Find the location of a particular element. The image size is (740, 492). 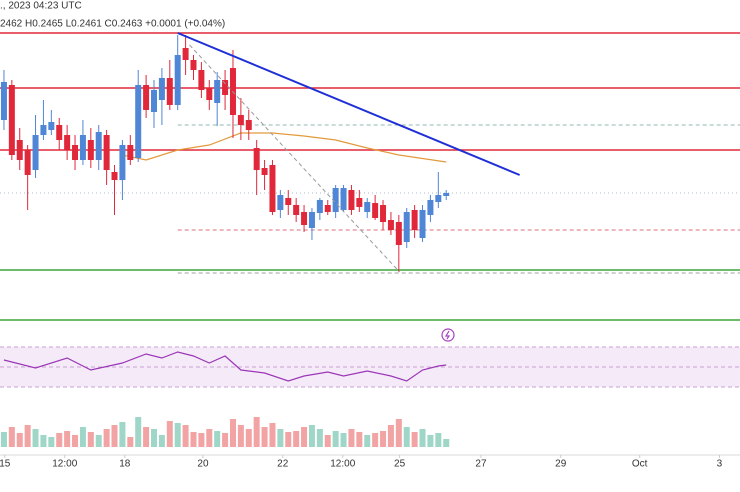

x-tick-label: 22 is located at coordinates (283, 464).